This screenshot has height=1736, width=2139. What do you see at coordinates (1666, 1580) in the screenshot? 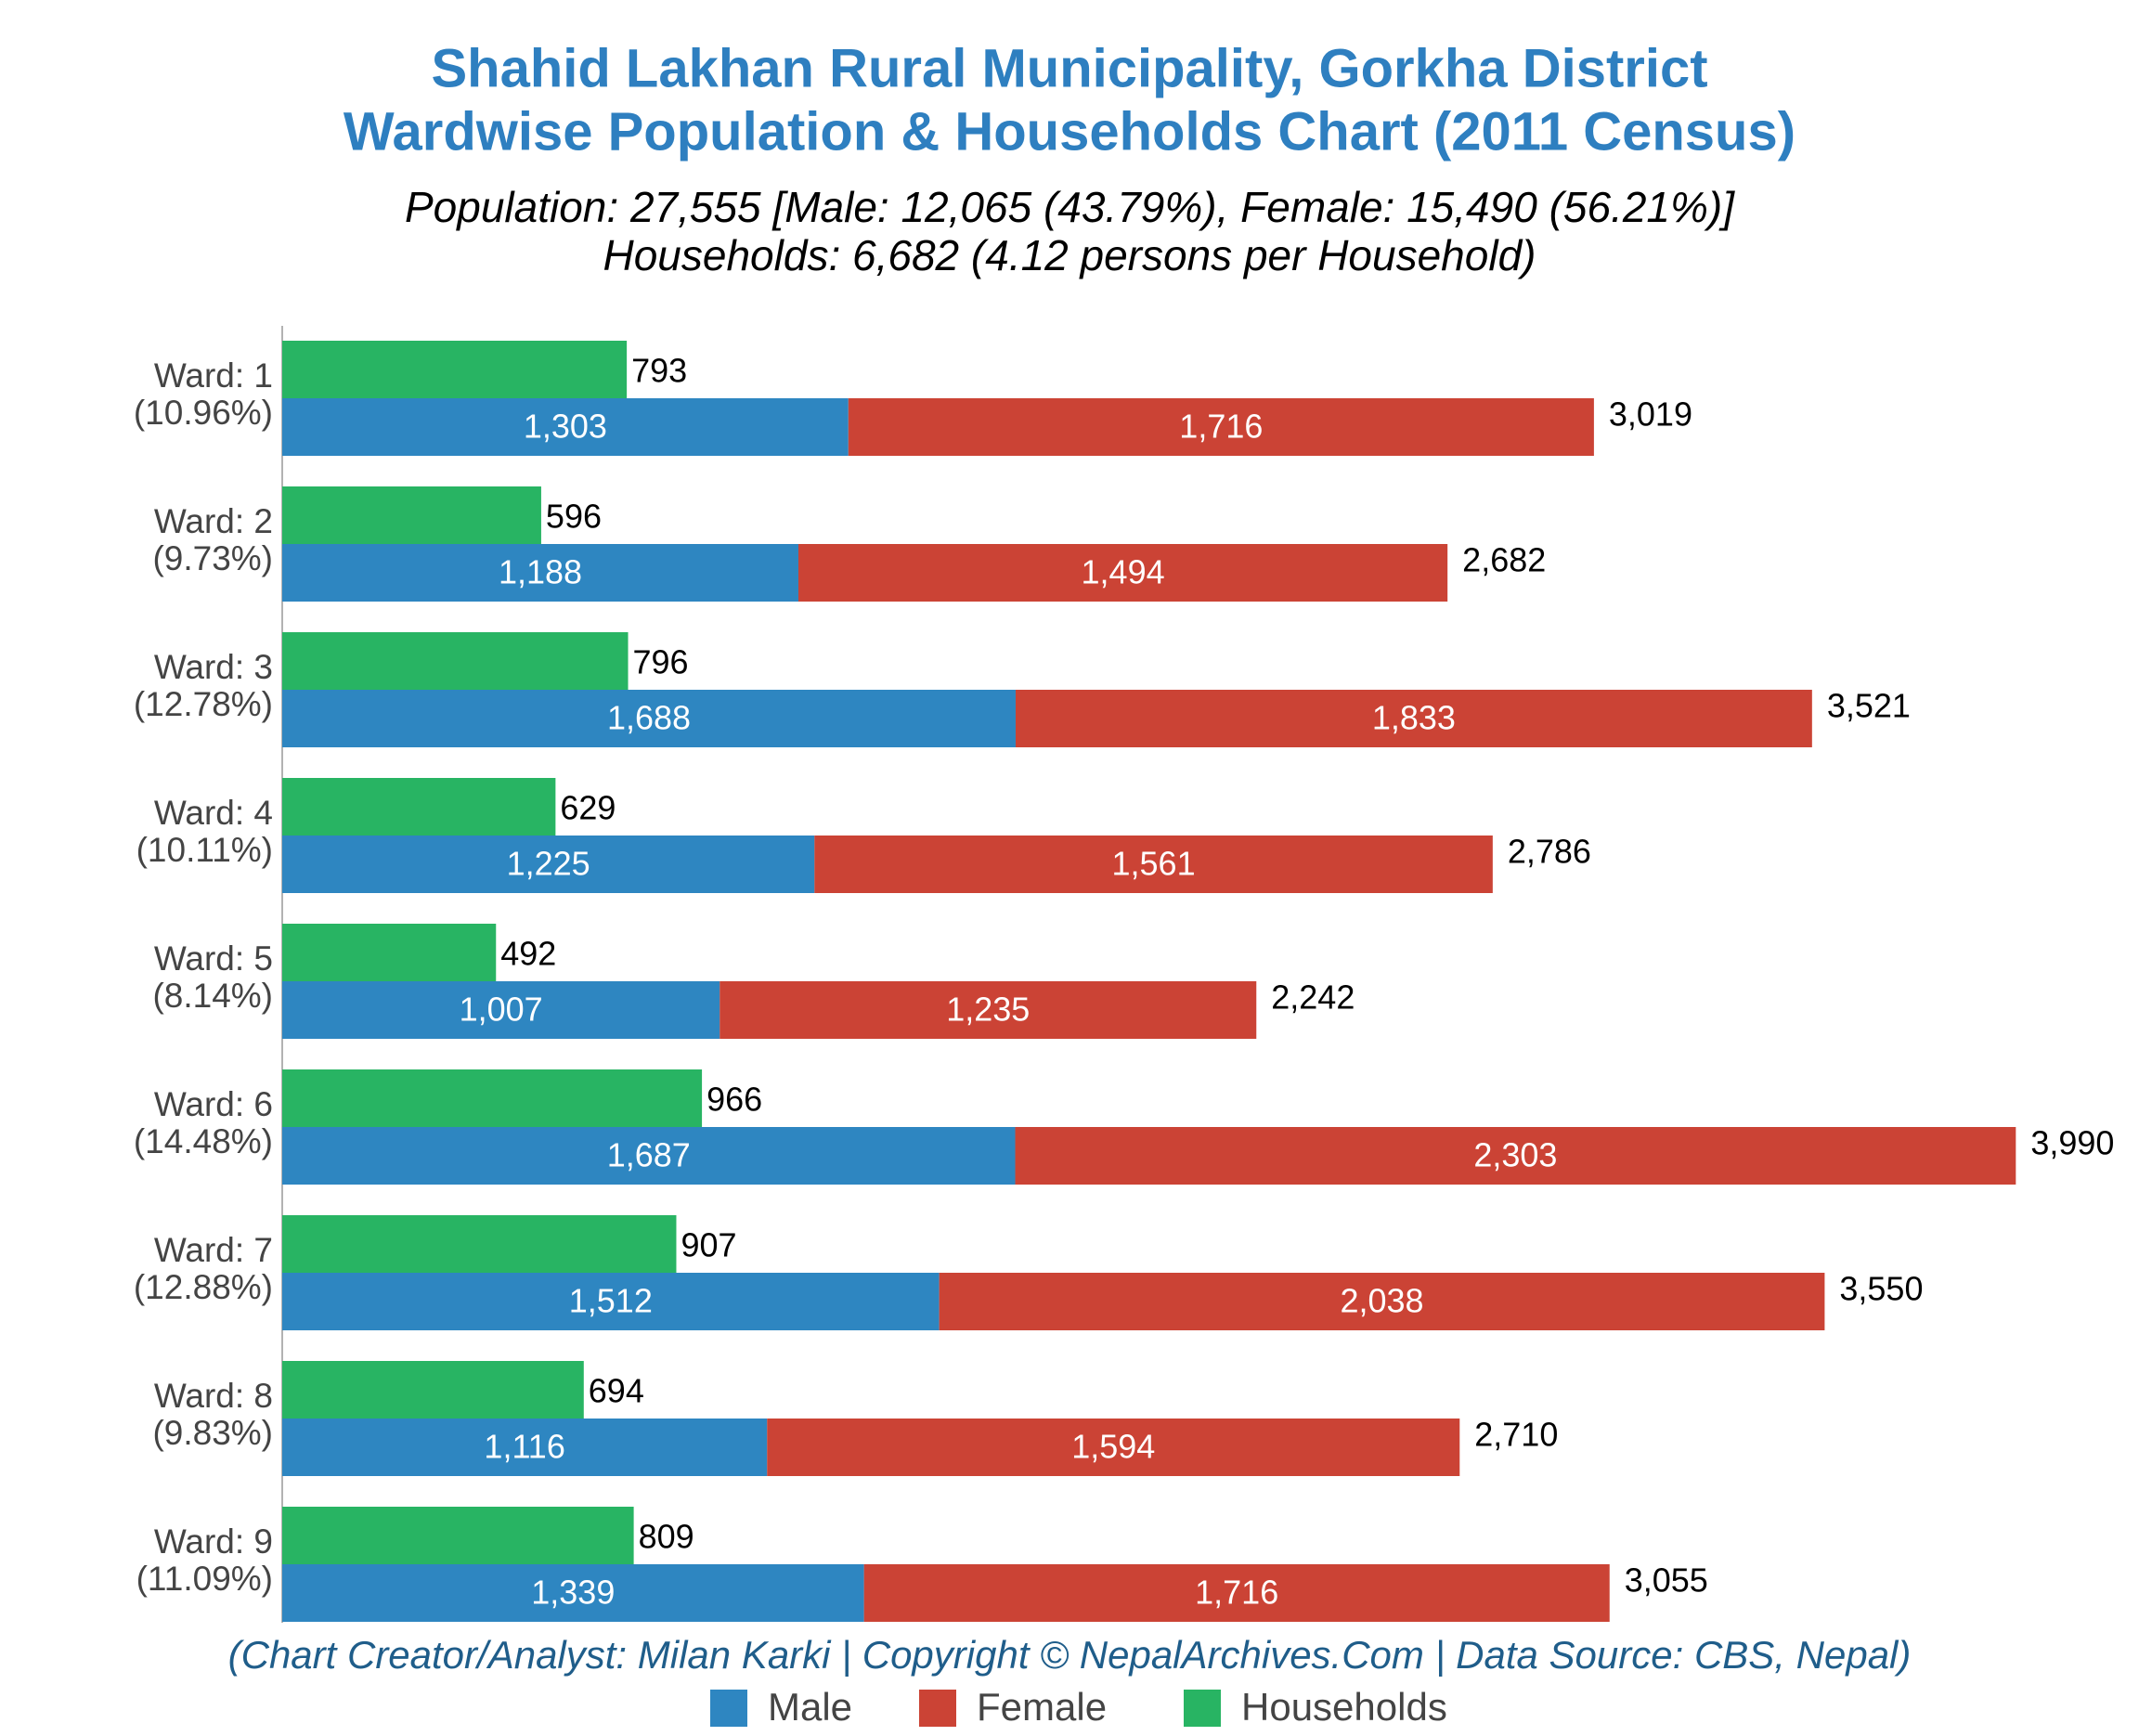
I see `total-label: 3,055` at bounding box center [1666, 1580].